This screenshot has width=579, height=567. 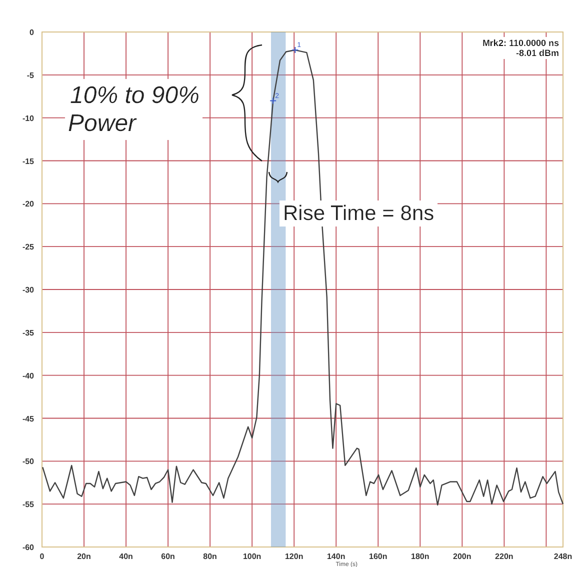 What do you see at coordinates (504, 556) in the screenshot?
I see `x-tick-label: 220n` at bounding box center [504, 556].